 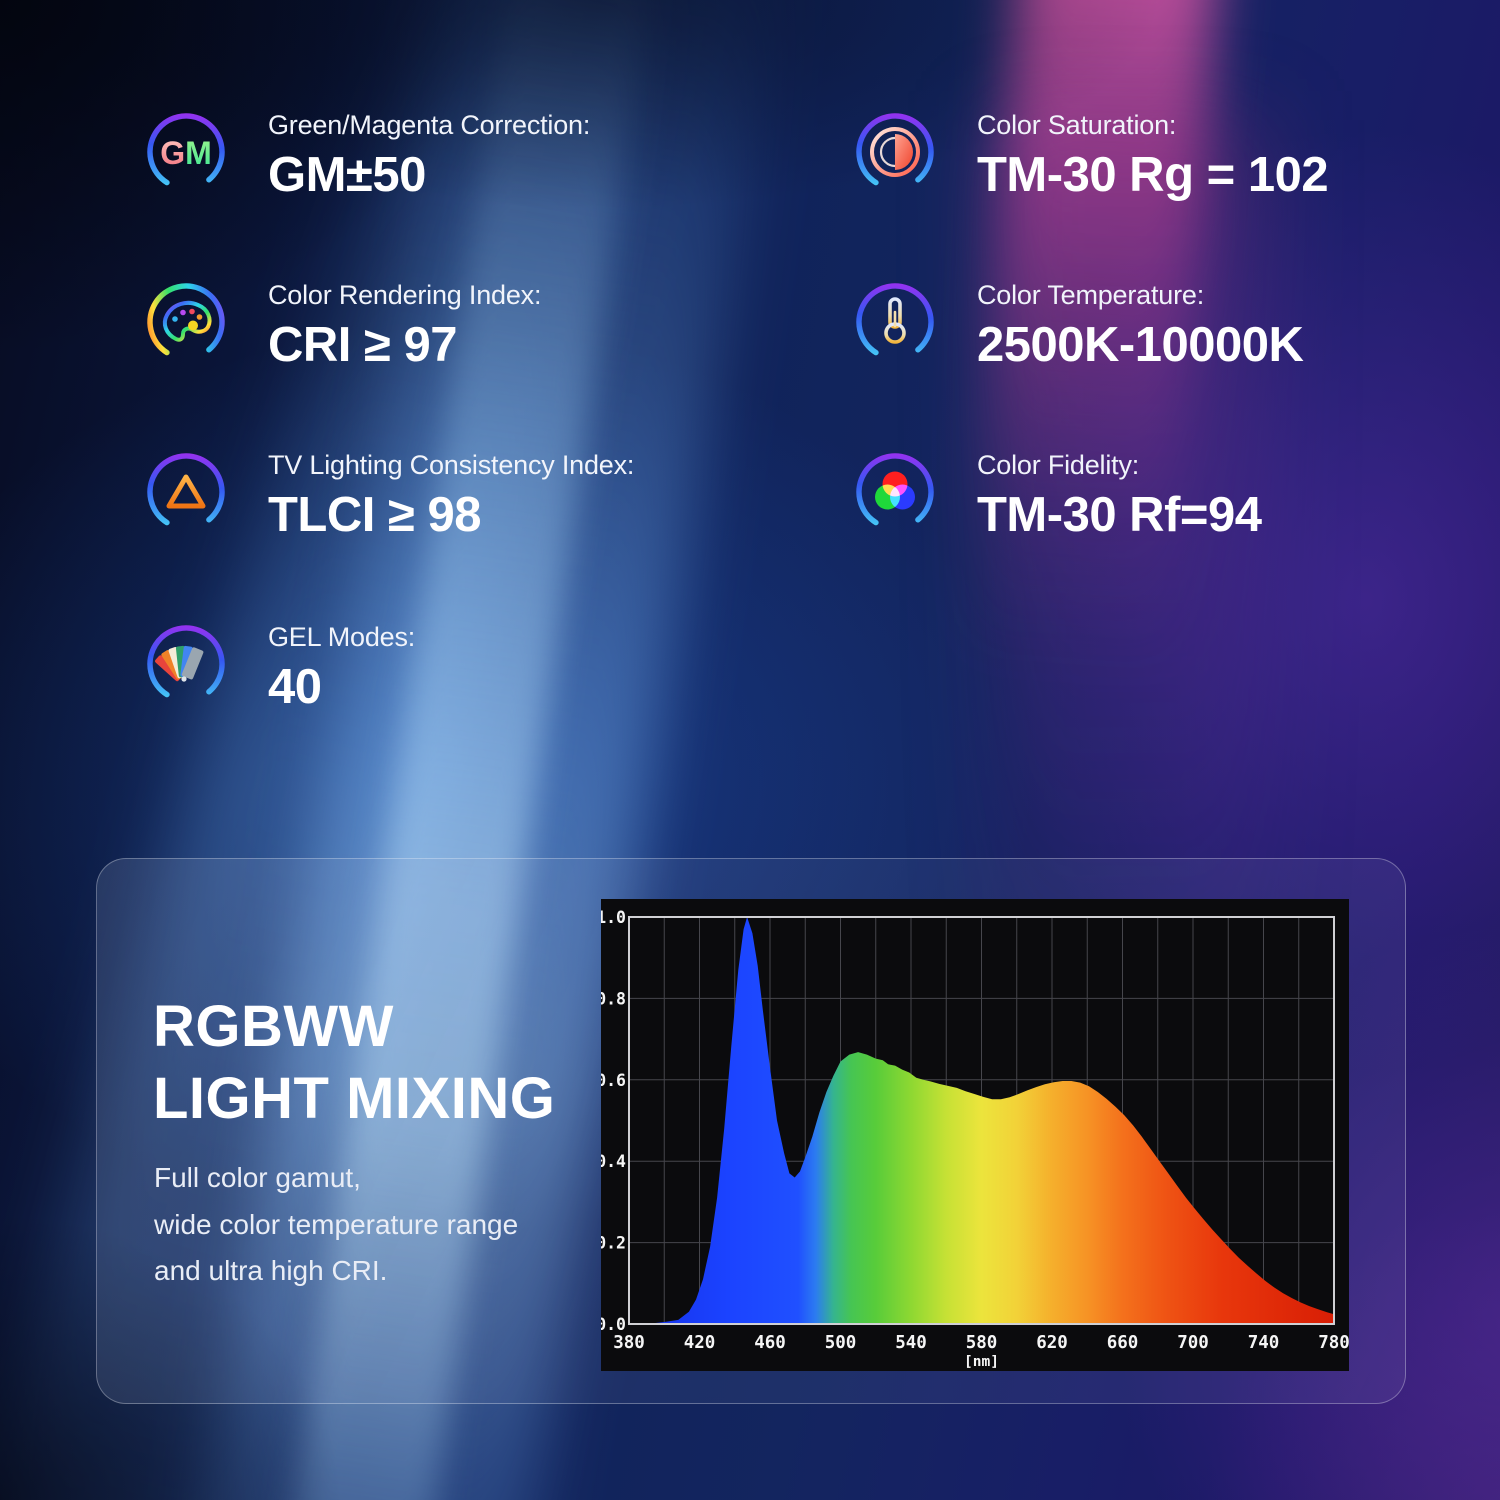 I want to click on spec-row-color-fidelity: Color Fidelity: TM-30 Rf=94, so click(x=1058, y=495).